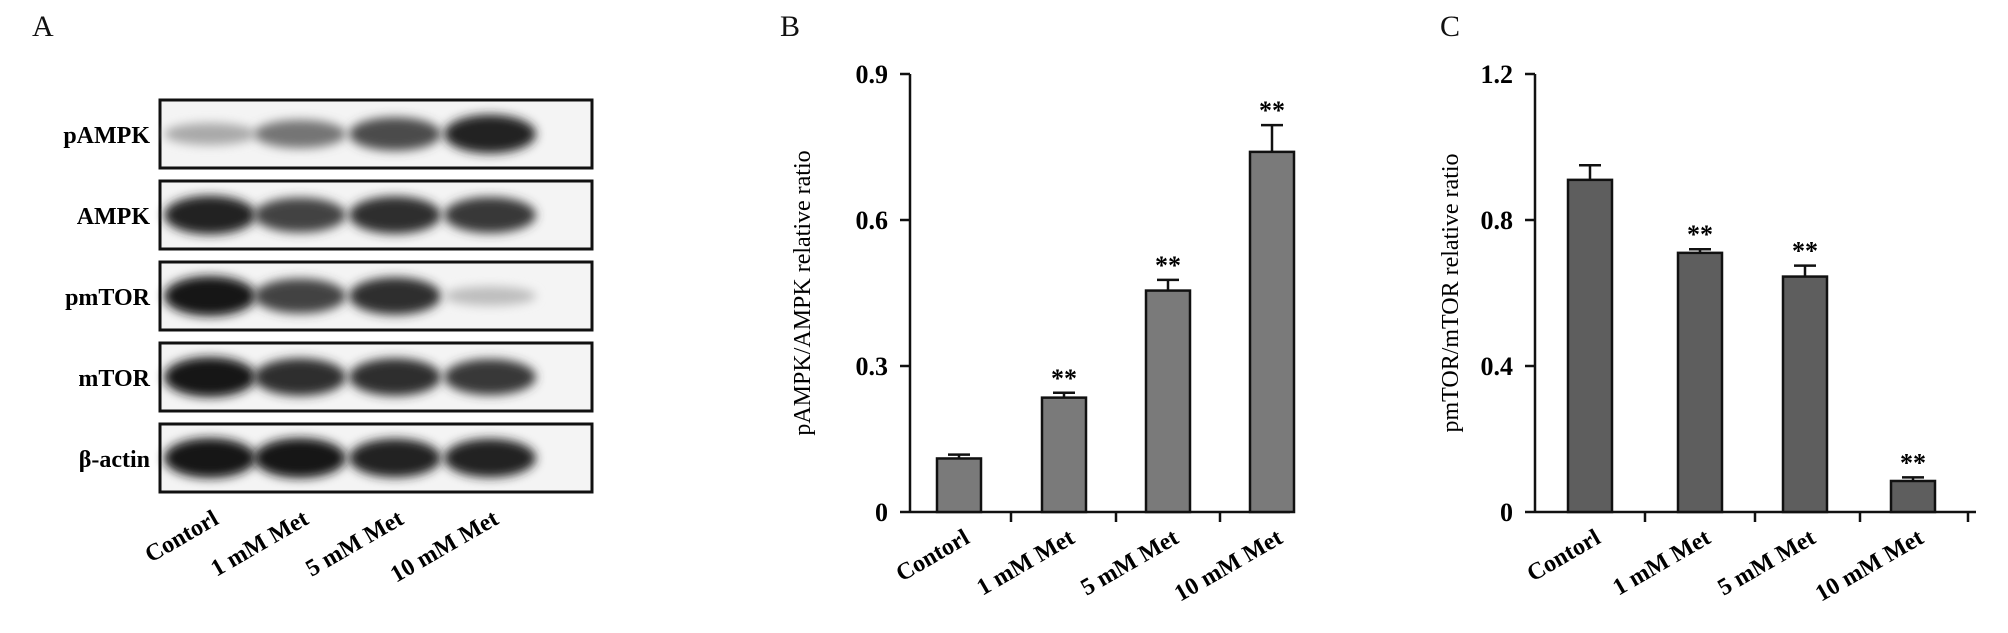 The image size is (2008, 633). Describe the element at coordinates (1497, 74) in the screenshot. I see `y-tick-label: 1.2` at that location.